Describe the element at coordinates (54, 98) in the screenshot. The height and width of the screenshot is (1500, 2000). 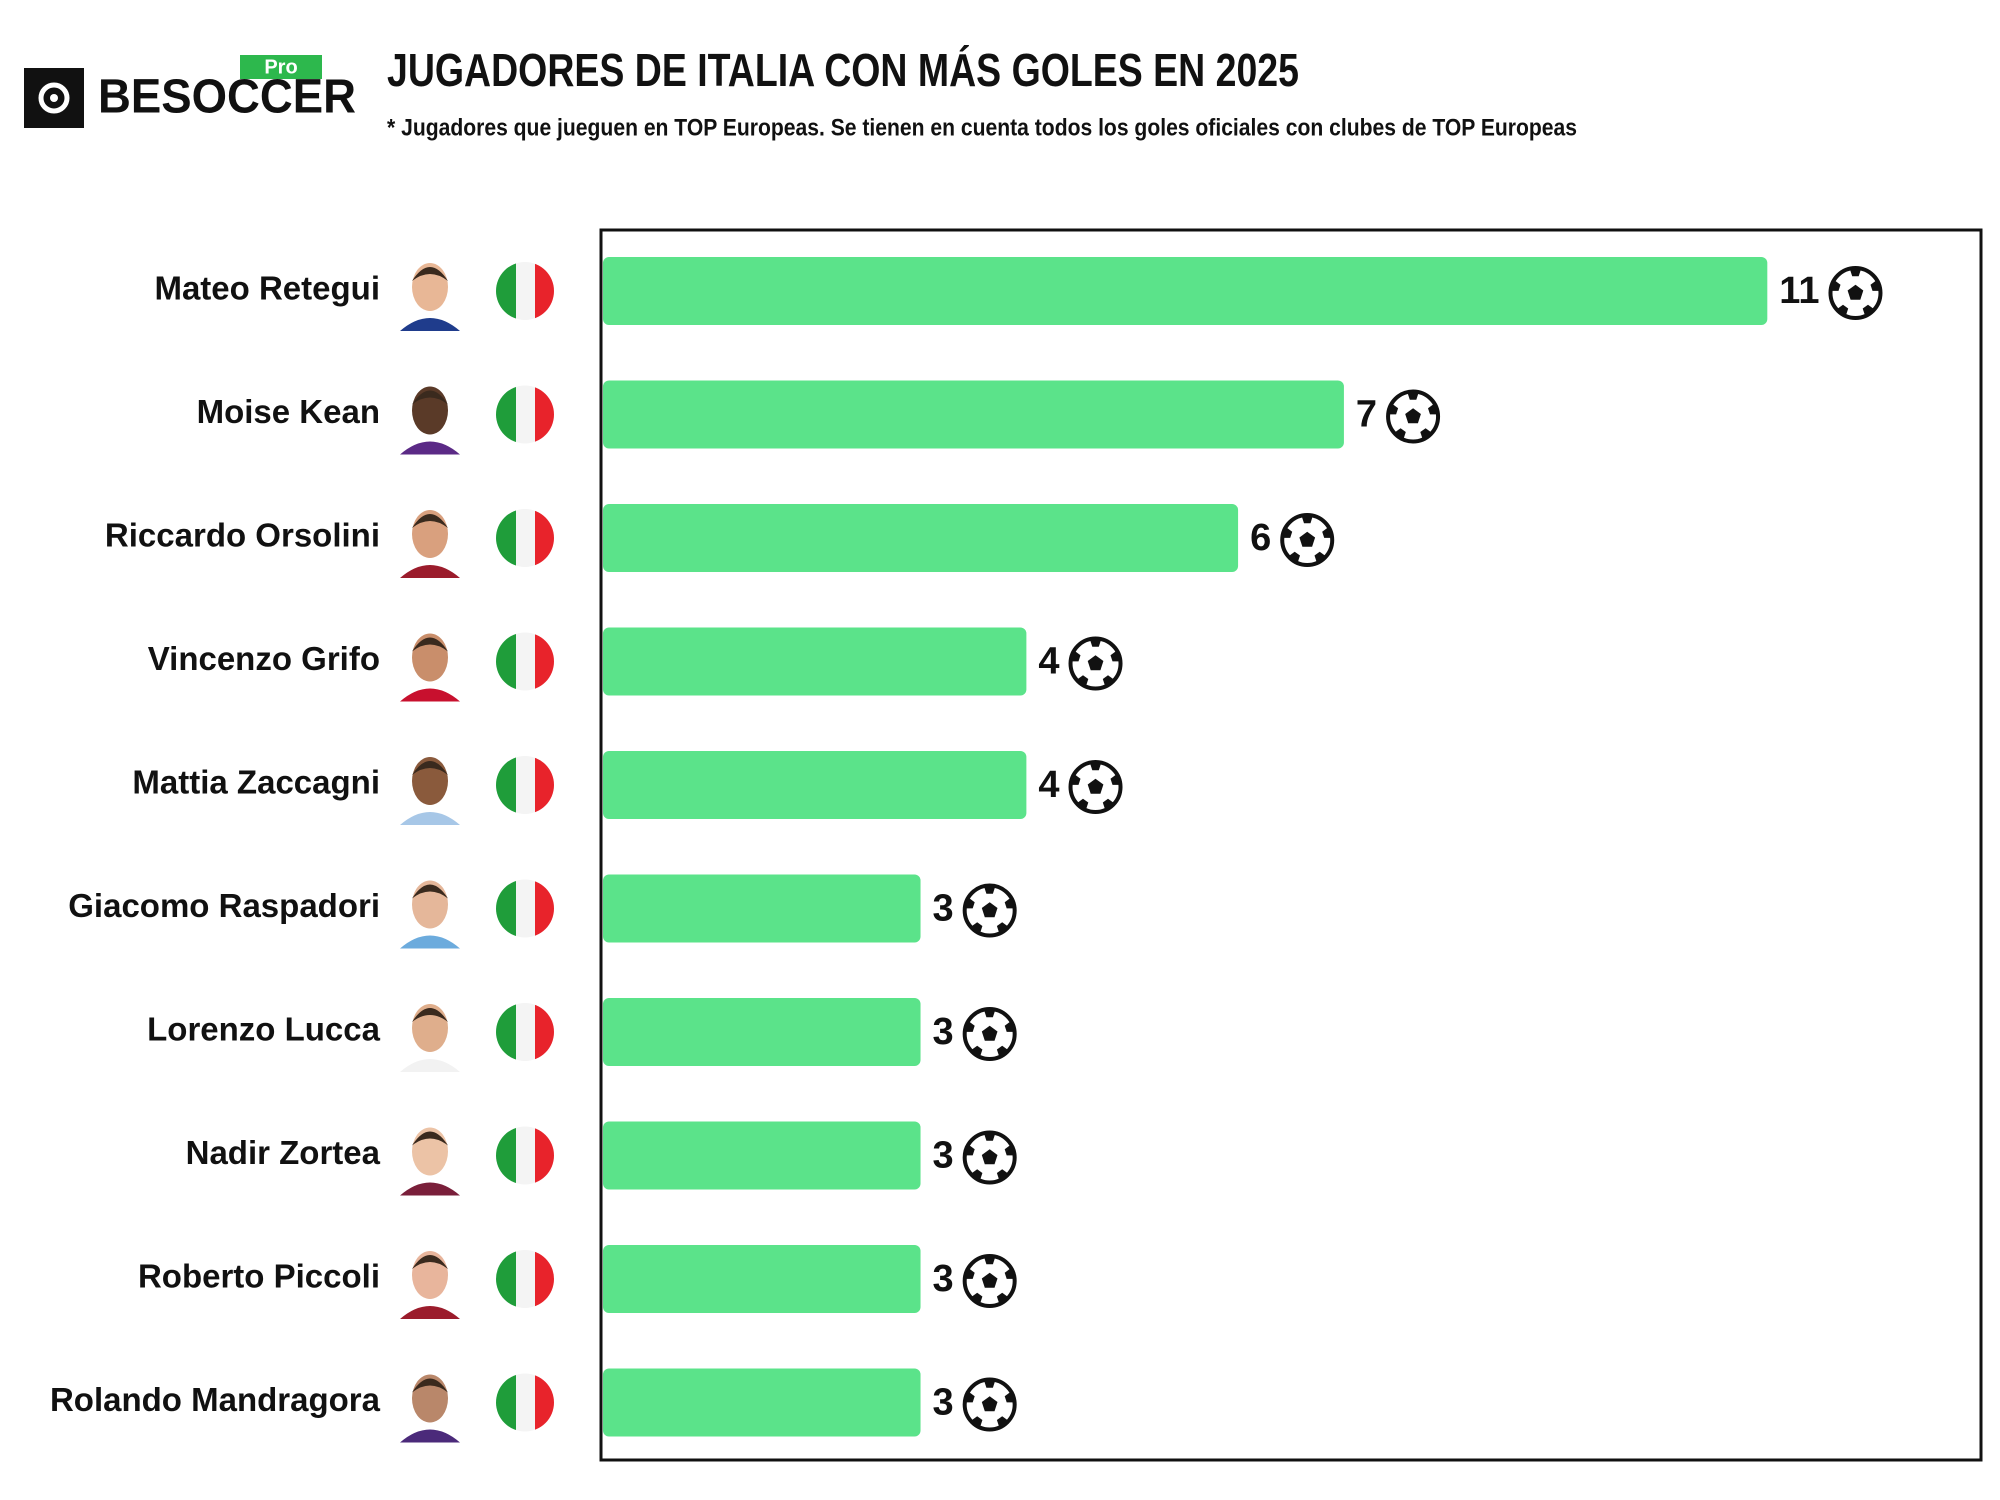
I see `logo-mark-dot` at that location.